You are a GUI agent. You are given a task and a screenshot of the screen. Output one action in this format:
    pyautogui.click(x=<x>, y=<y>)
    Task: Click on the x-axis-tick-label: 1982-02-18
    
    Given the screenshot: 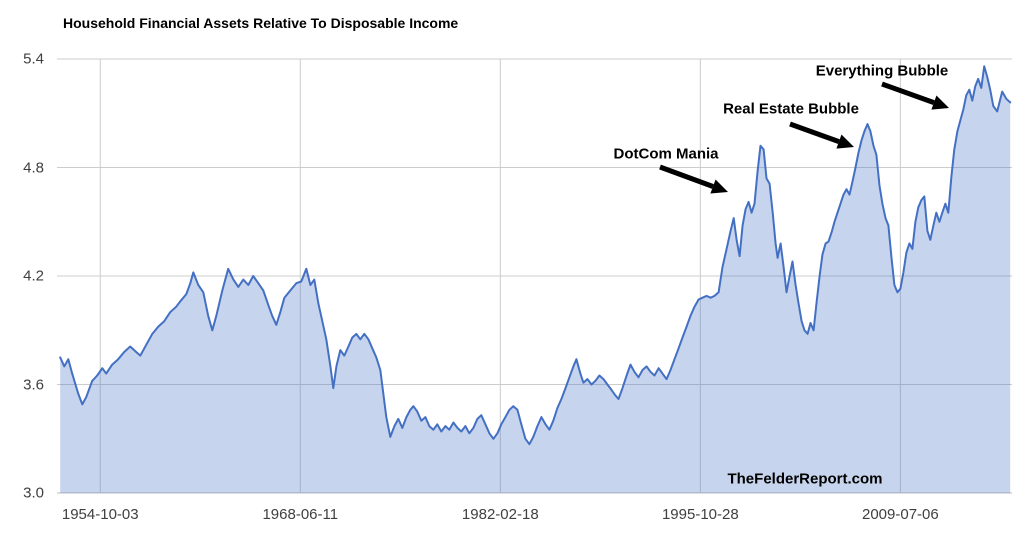 What is the action you would take?
    pyautogui.click(x=500, y=514)
    